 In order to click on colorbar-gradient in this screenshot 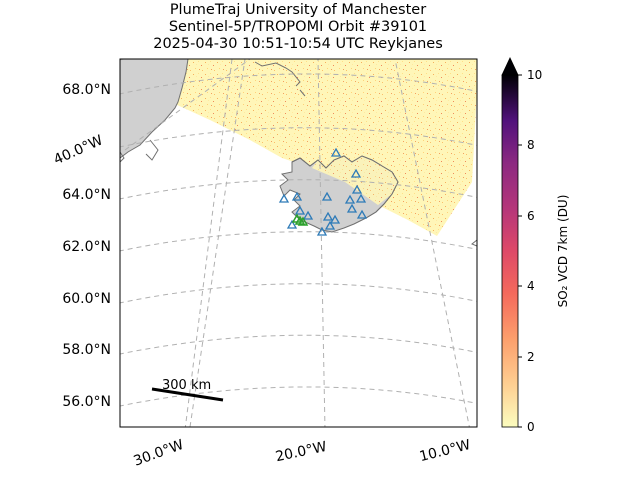, I will do `click(510, 251)`.